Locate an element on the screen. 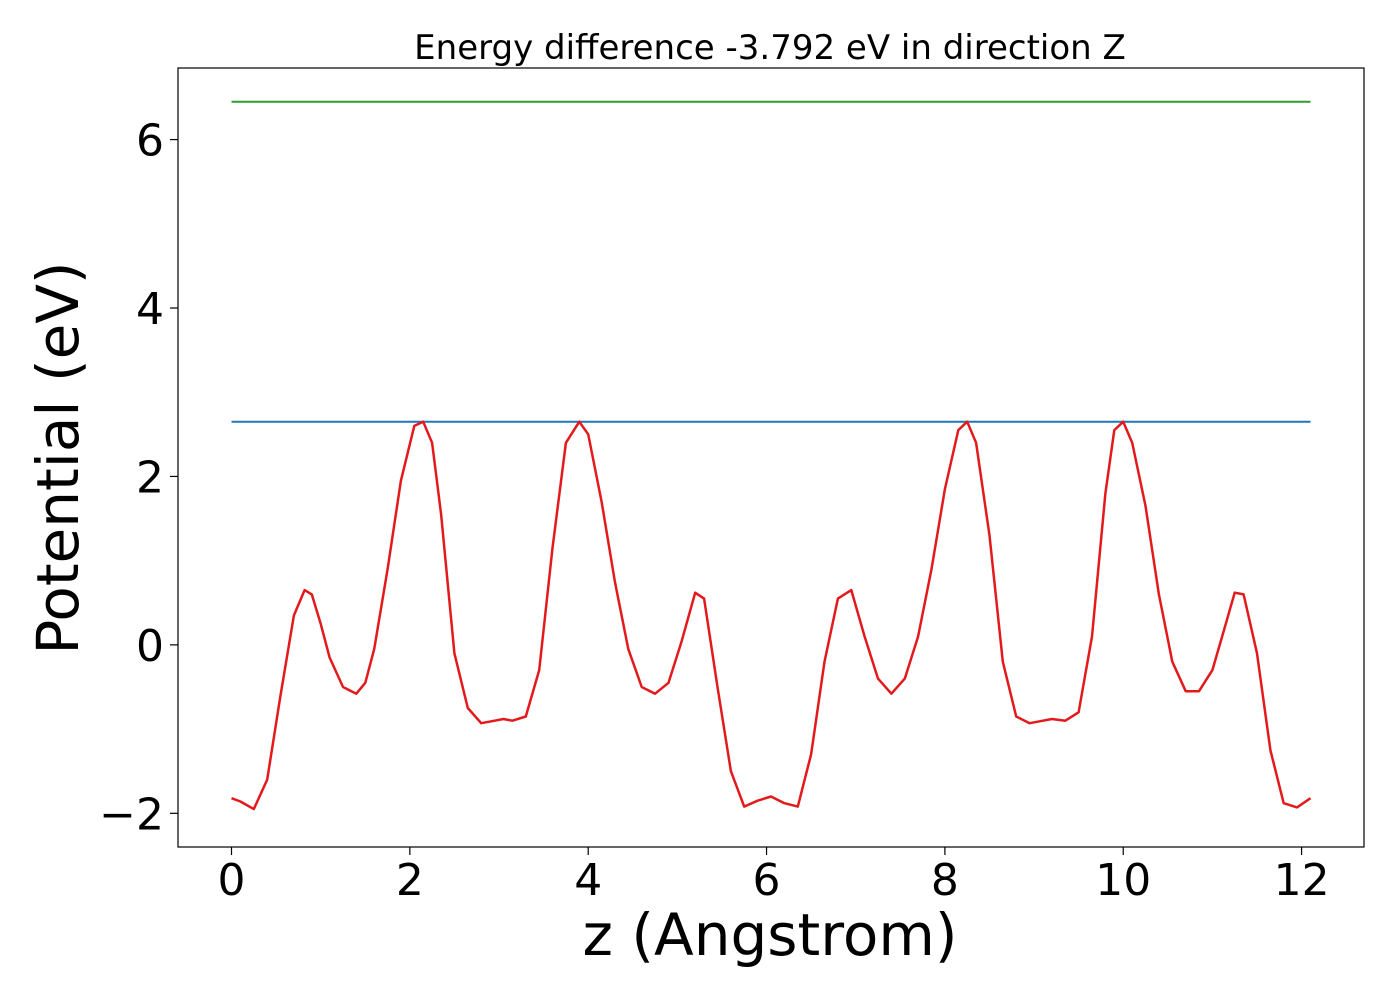  x-tick-label: 6 is located at coordinates (767, 880).